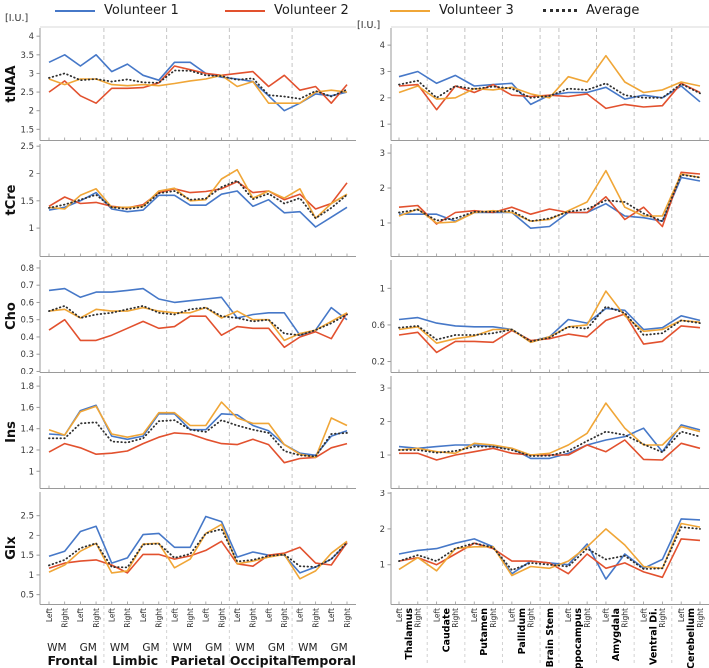 The image size is (709, 668). Describe the element at coordinates (27, 408) in the screenshot. I see `y-tick-label: 1.6` at that location.